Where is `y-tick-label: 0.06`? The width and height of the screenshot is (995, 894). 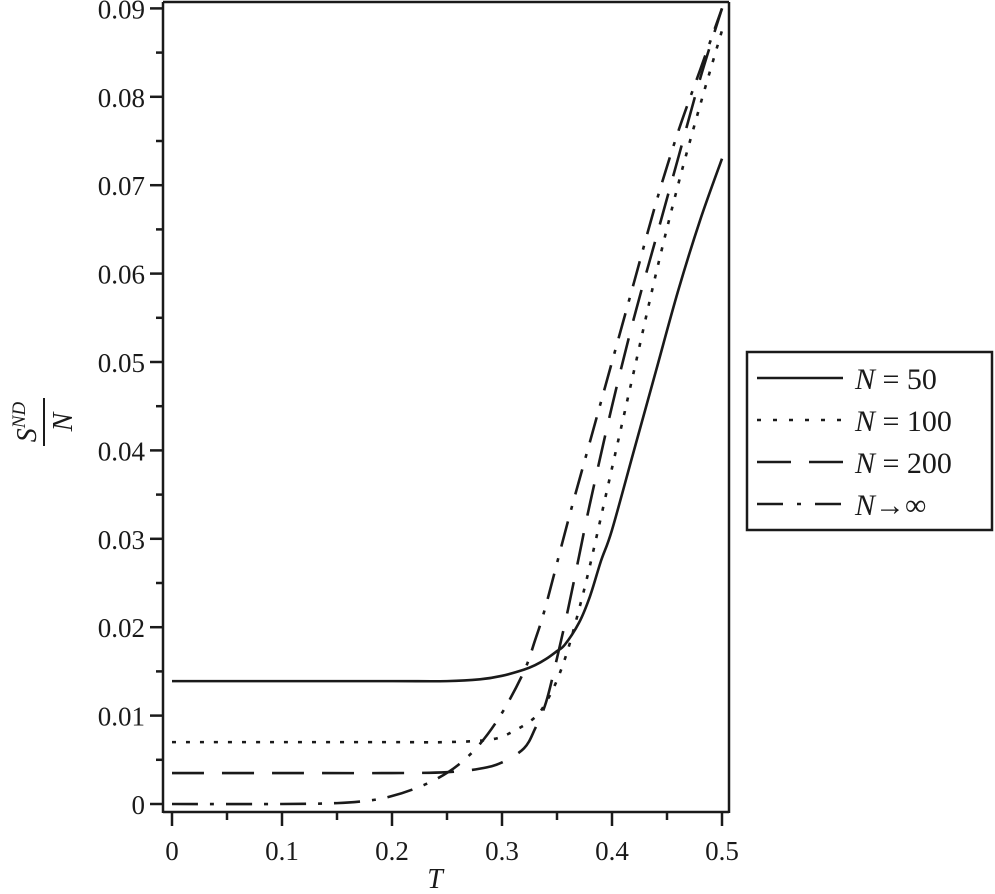
y-tick-label: 0.06 is located at coordinates (121, 275).